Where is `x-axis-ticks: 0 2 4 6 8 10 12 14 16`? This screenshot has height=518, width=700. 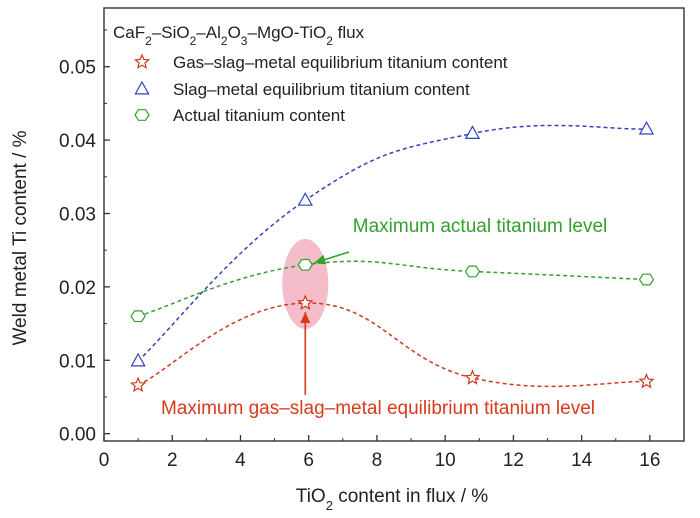 x-axis-ticks: 0 2 4 6 8 10 12 14 16 is located at coordinates (379, 453).